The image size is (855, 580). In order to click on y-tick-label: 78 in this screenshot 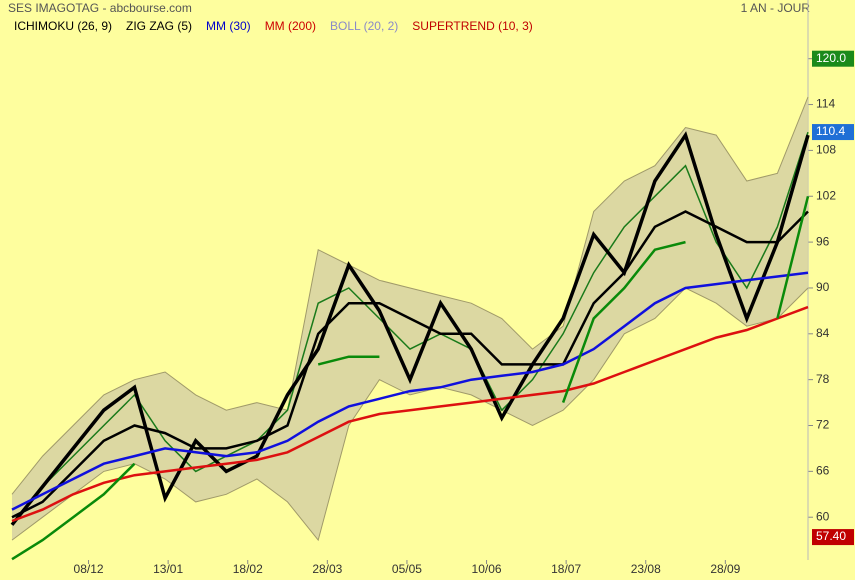, I will do `click(823, 379)`.